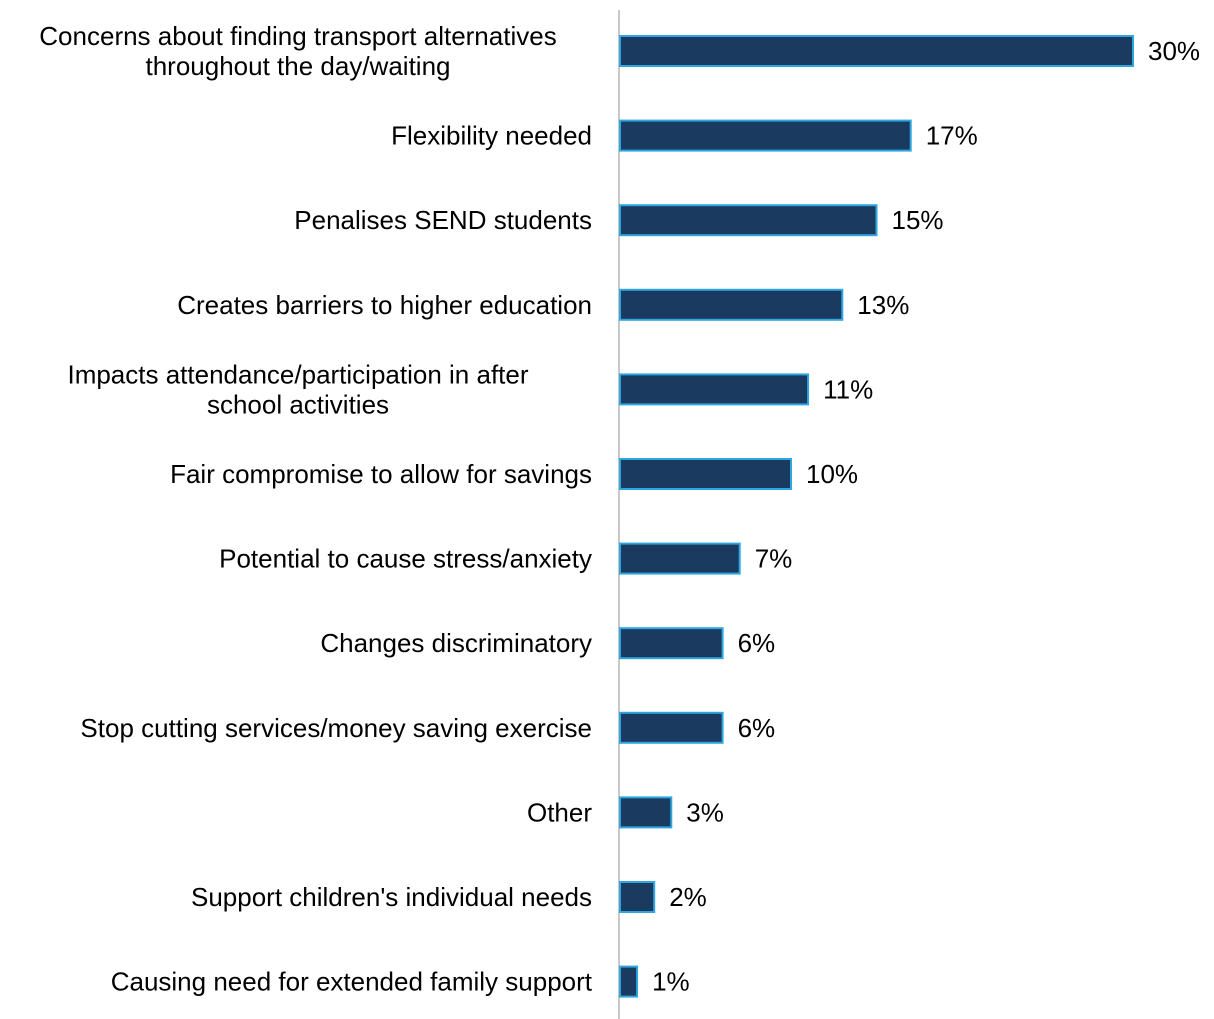 The height and width of the screenshot is (1019, 1214). I want to click on category-label: Penalises SEND students, so click(443, 220).